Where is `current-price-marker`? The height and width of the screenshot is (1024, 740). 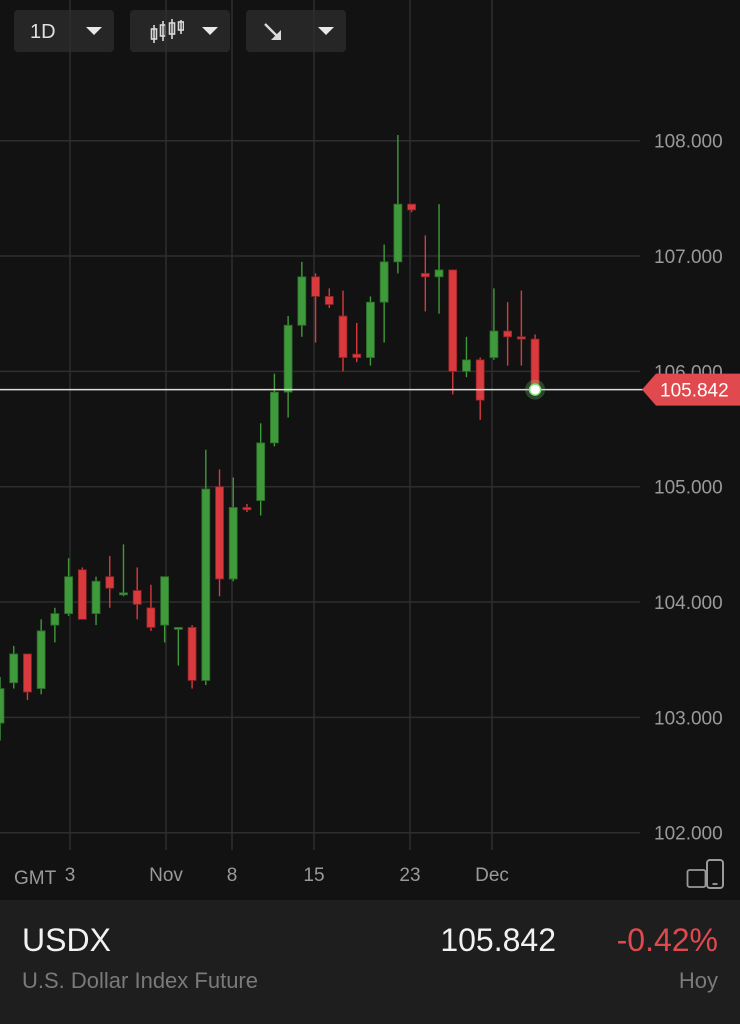
current-price-marker is located at coordinates (535, 389).